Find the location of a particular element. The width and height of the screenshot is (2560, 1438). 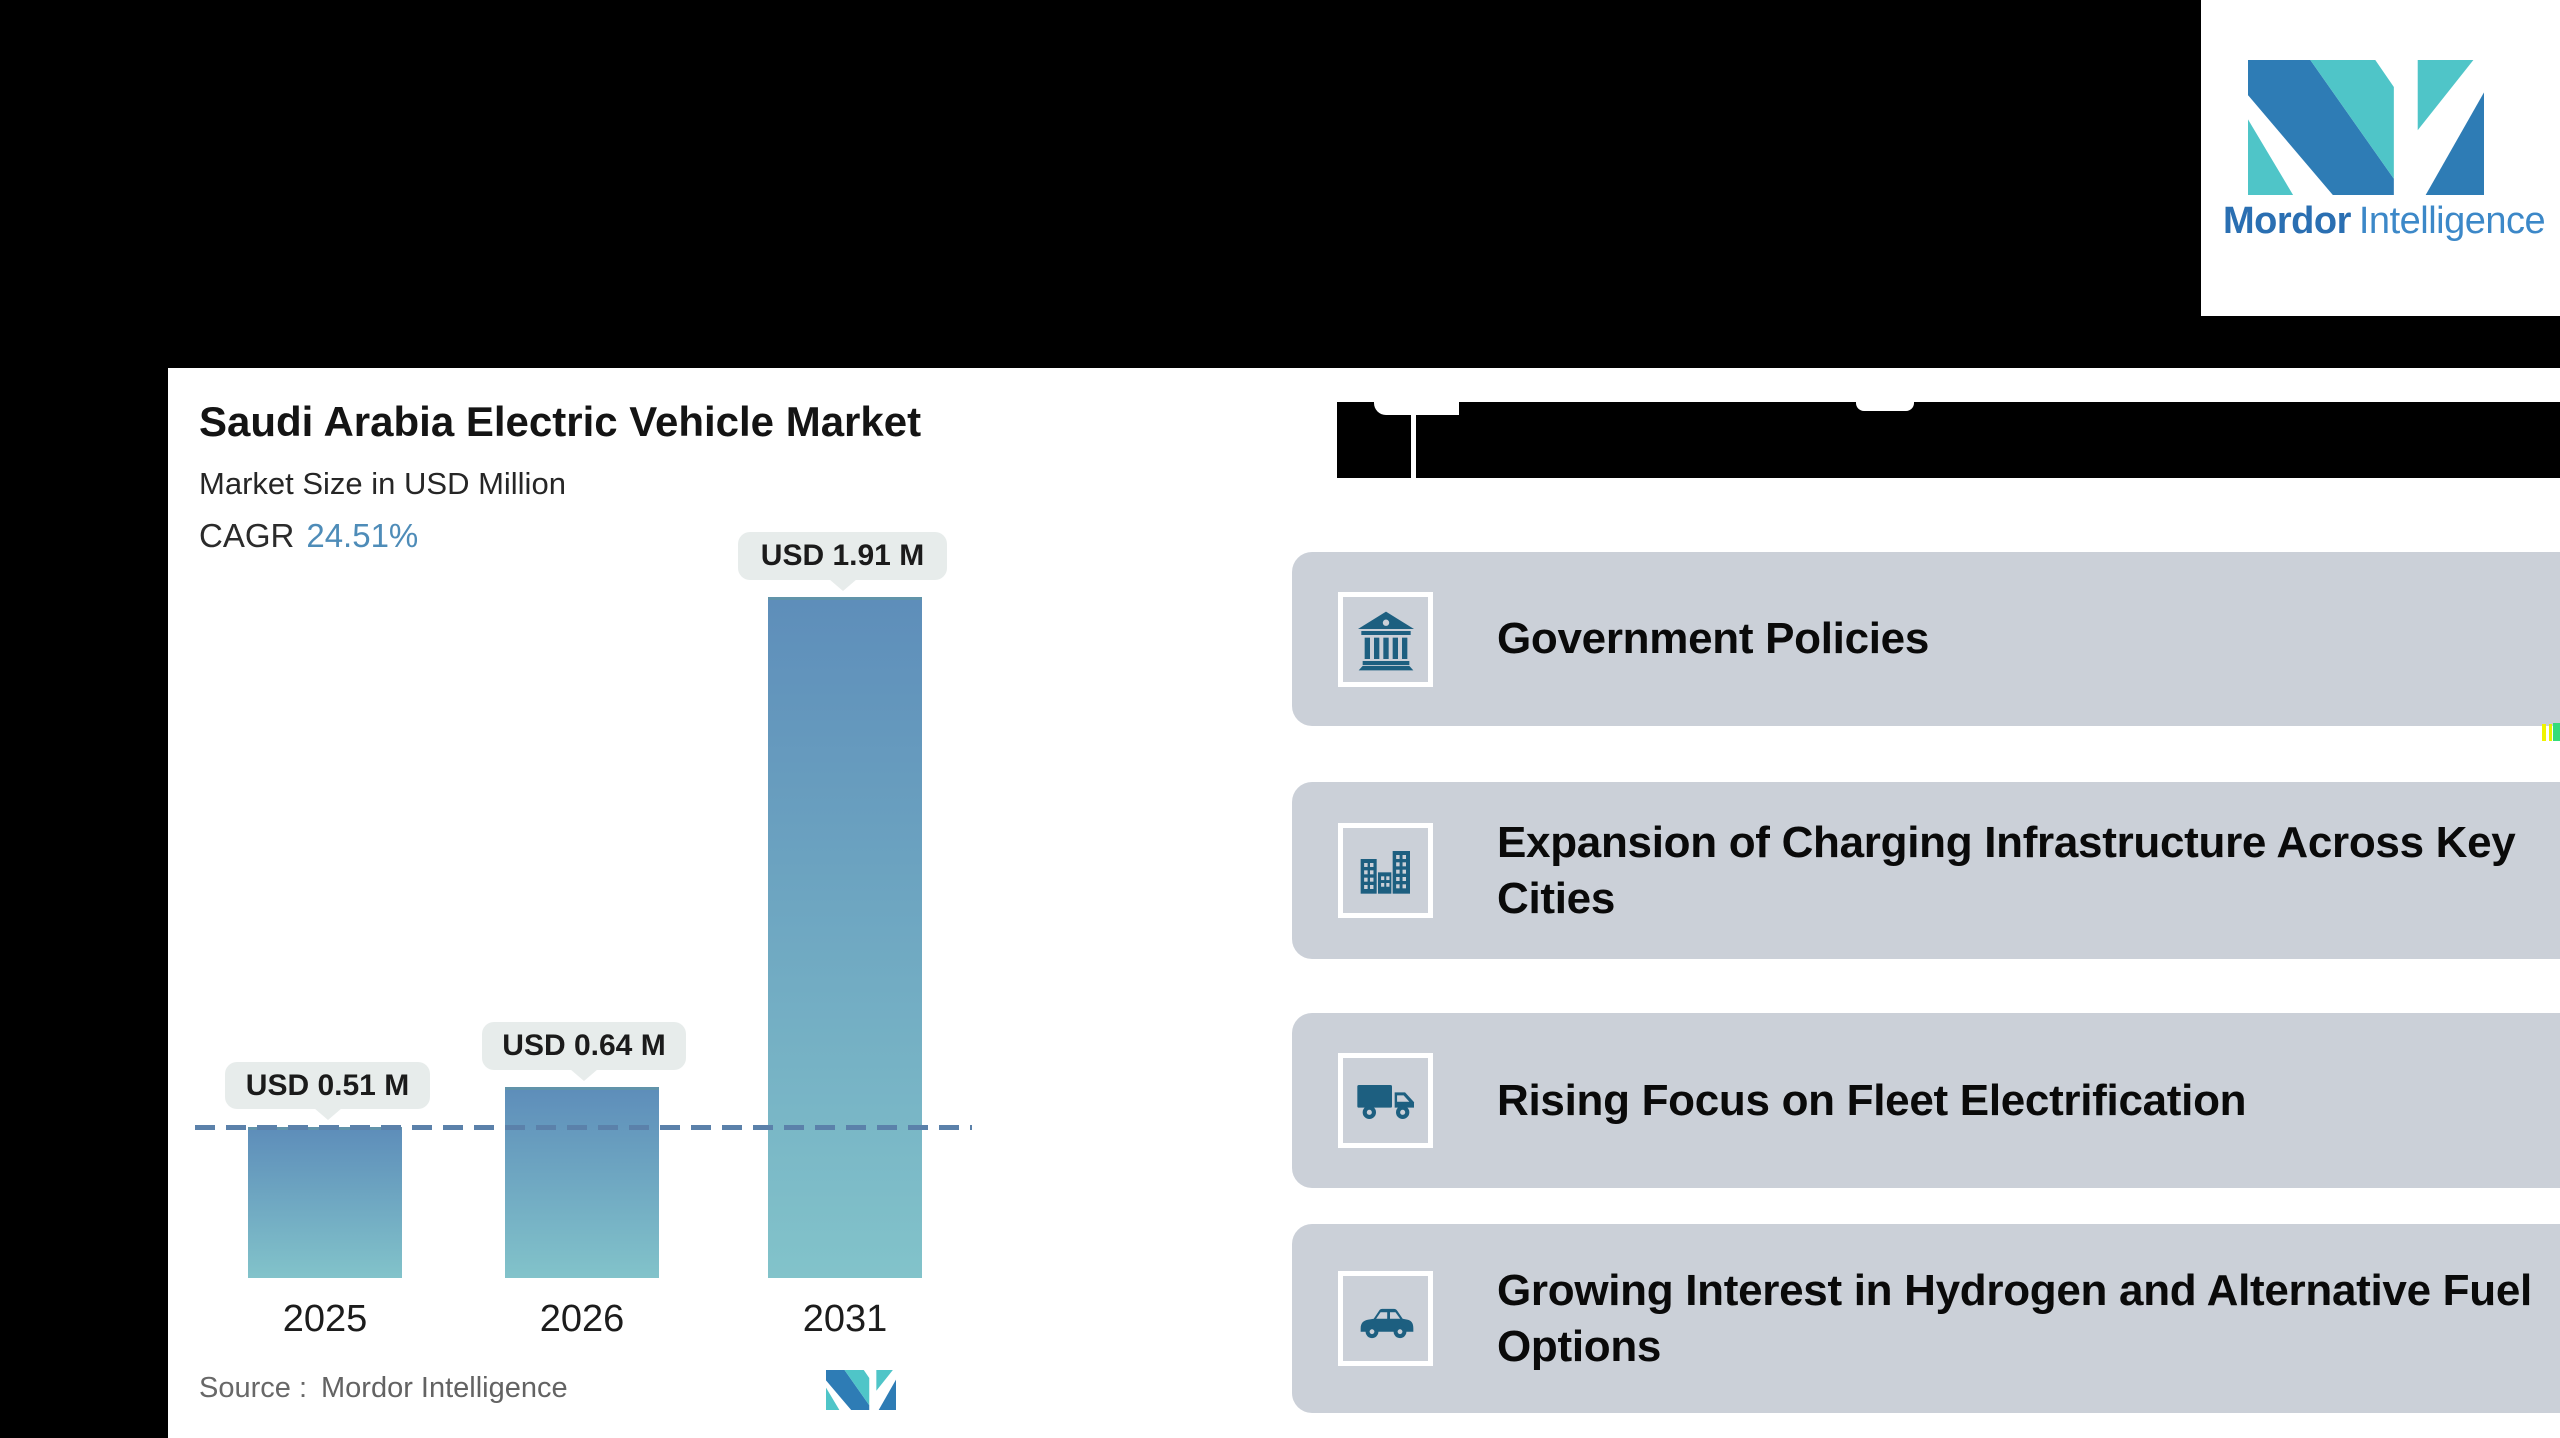

truck-icon is located at coordinates (1385, 1101).